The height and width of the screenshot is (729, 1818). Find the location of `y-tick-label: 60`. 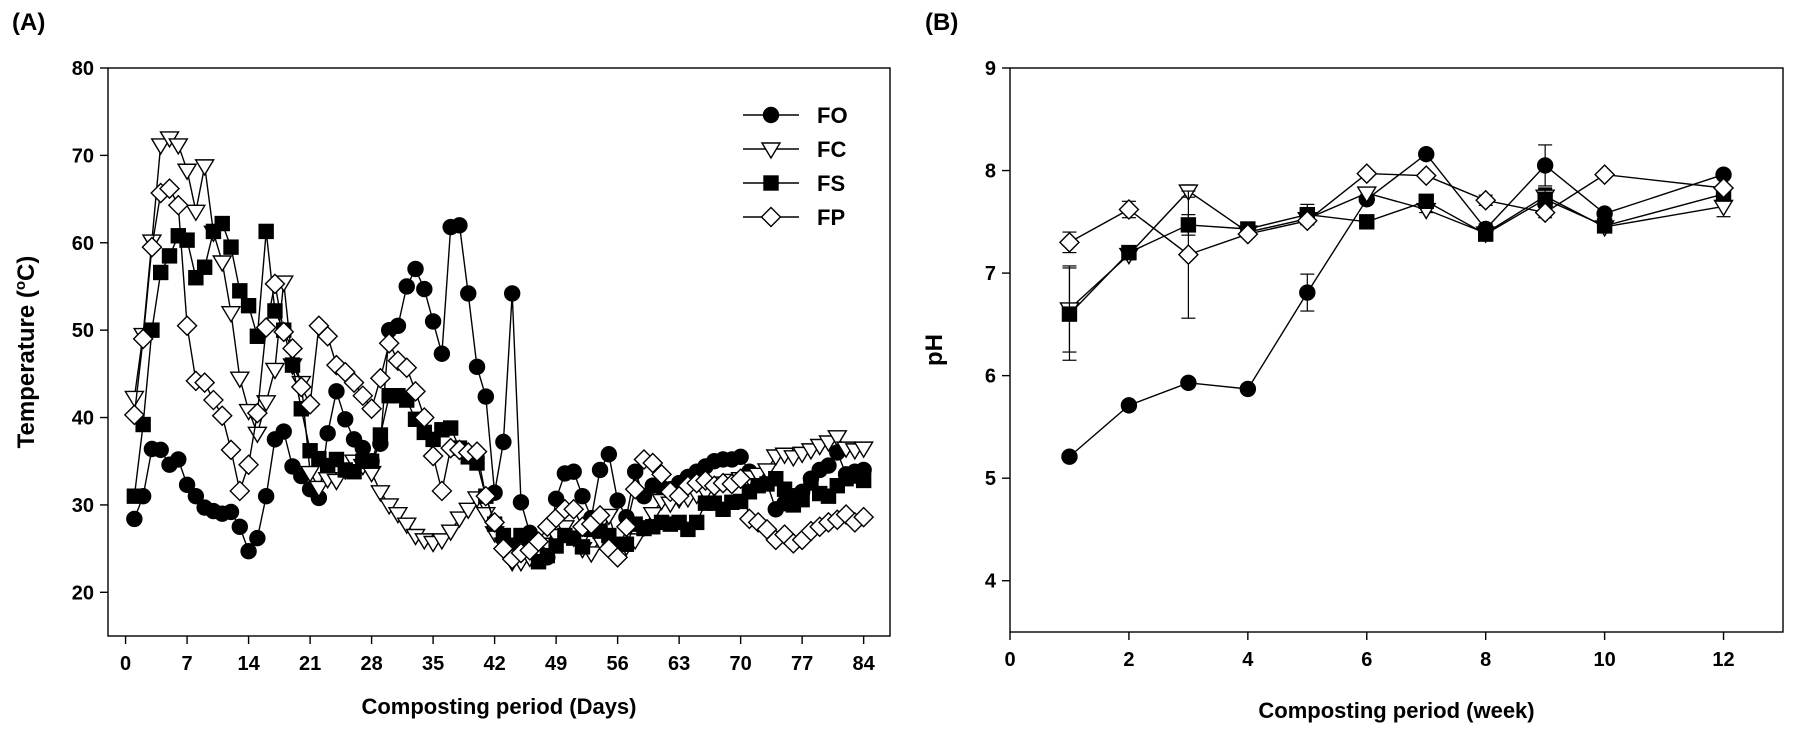

y-tick-label: 60 is located at coordinates (83, 244).